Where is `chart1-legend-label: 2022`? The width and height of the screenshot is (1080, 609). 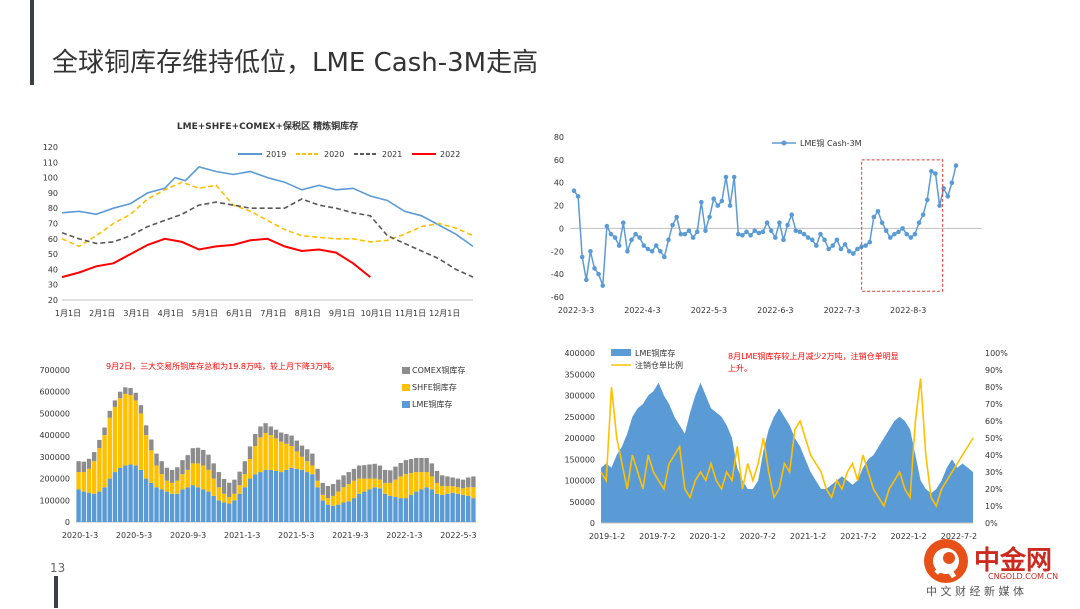 chart1-legend-label: 2022 is located at coordinates (450, 154).